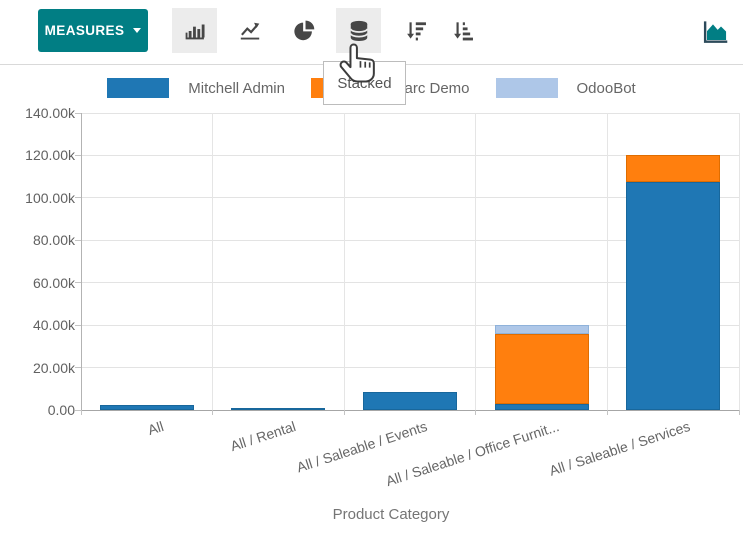  What do you see at coordinates (236, 88) in the screenshot?
I see `legend-label: Mitchell Admin` at bounding box center [236, 88].